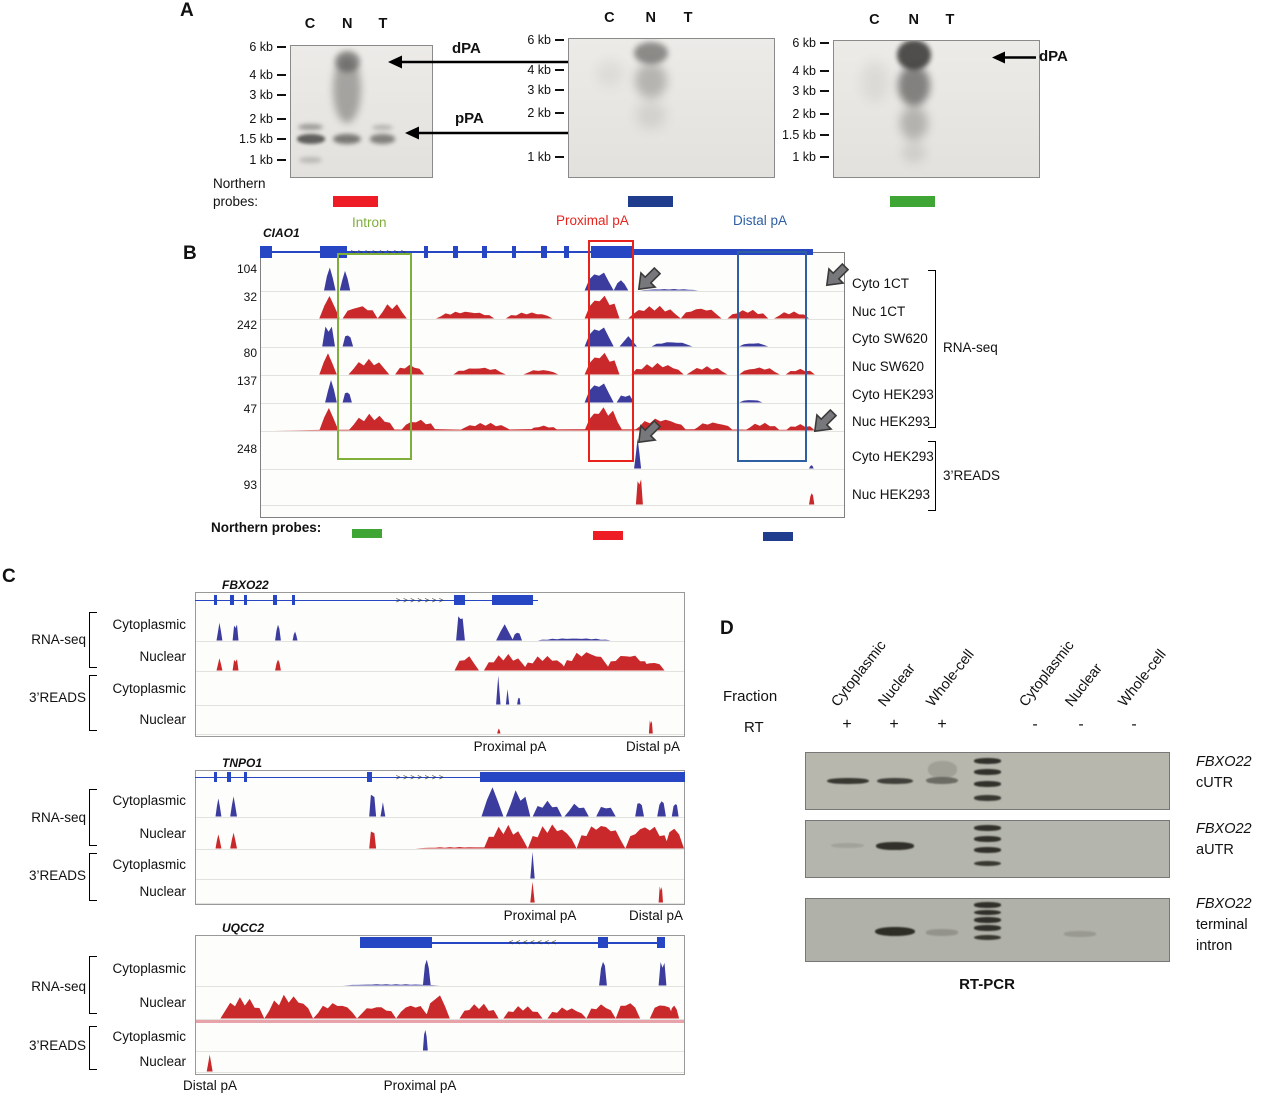  I want to click on track-label: Cyto HEK293, so click(893, 456).